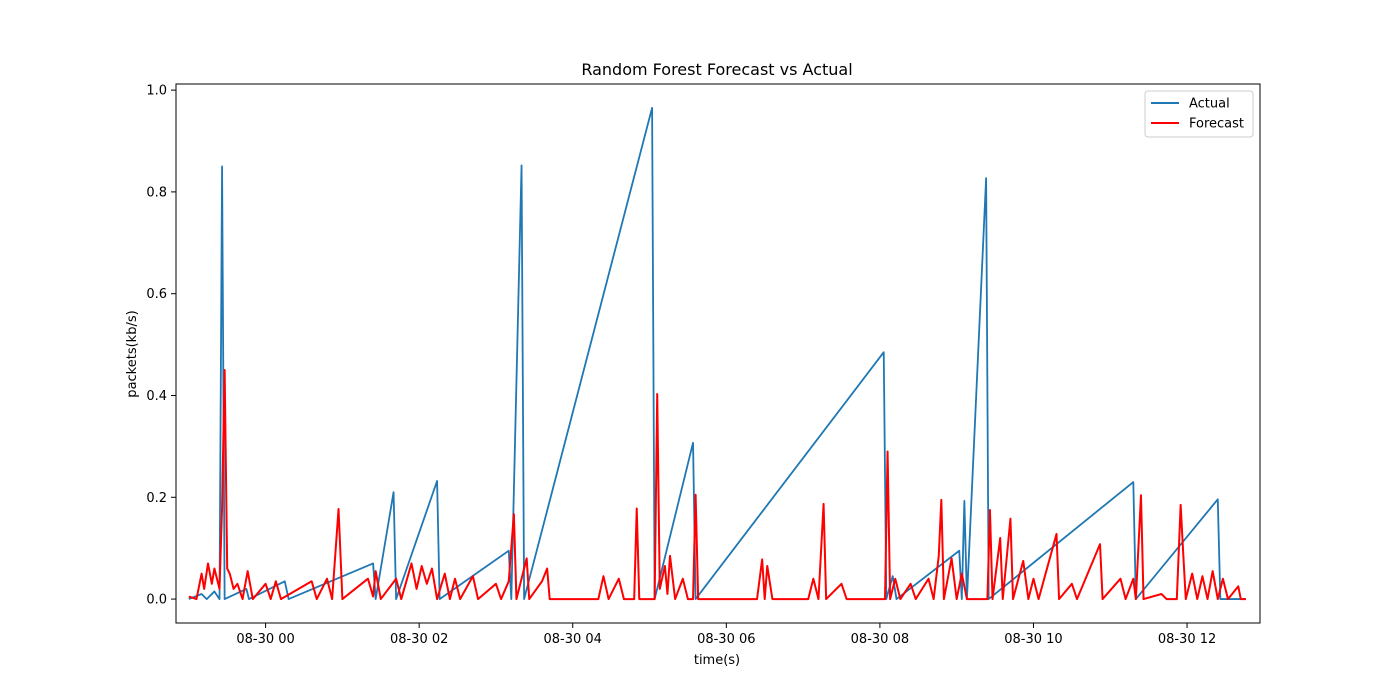 This screenshot has height=700, width=1400. I want to click on x-tick-label: 08-30 02, so click(419, 639).